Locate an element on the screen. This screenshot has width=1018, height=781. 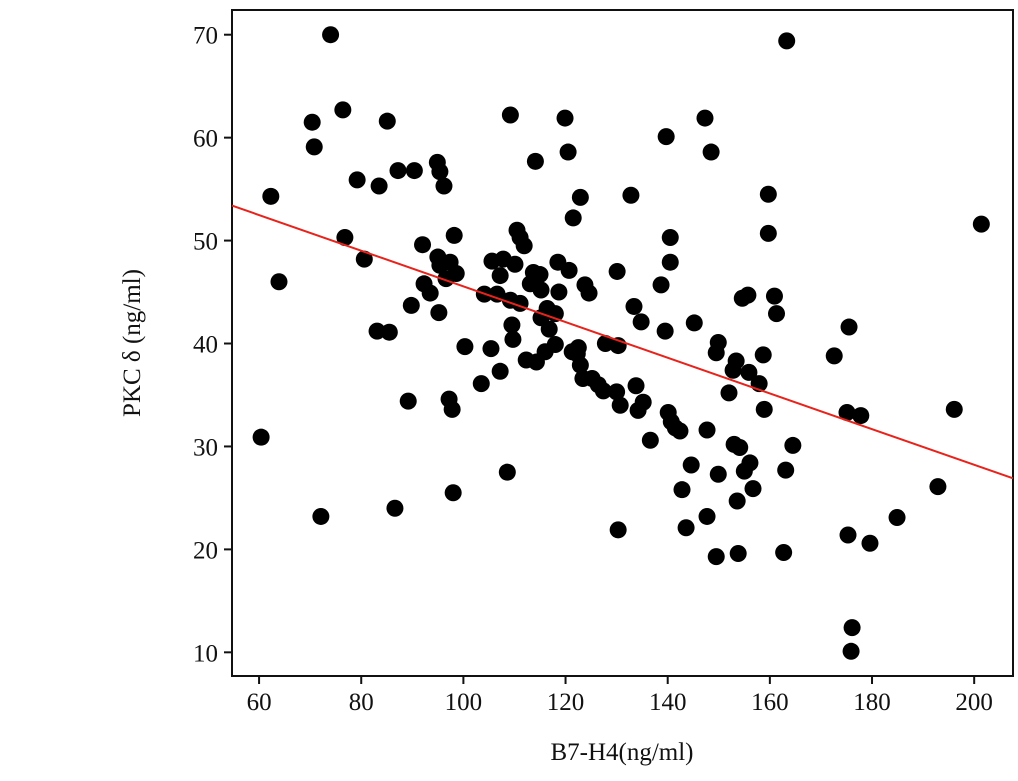
x-tick-label: 140 is located at coordinates (668, 702).